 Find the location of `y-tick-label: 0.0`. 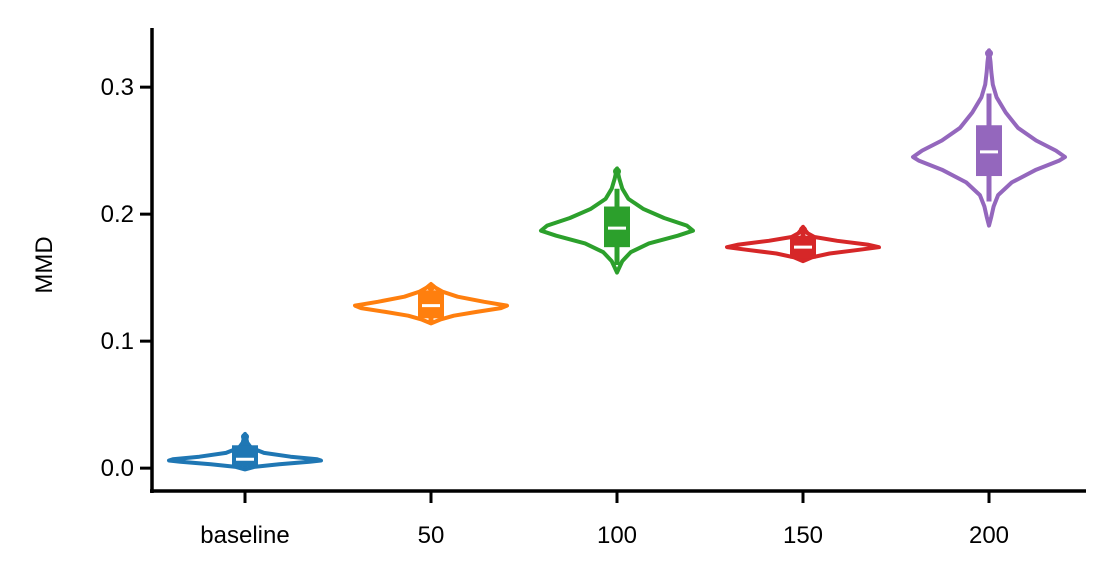

y-tick-label: 0.0 is located at coordinates (117, 468).